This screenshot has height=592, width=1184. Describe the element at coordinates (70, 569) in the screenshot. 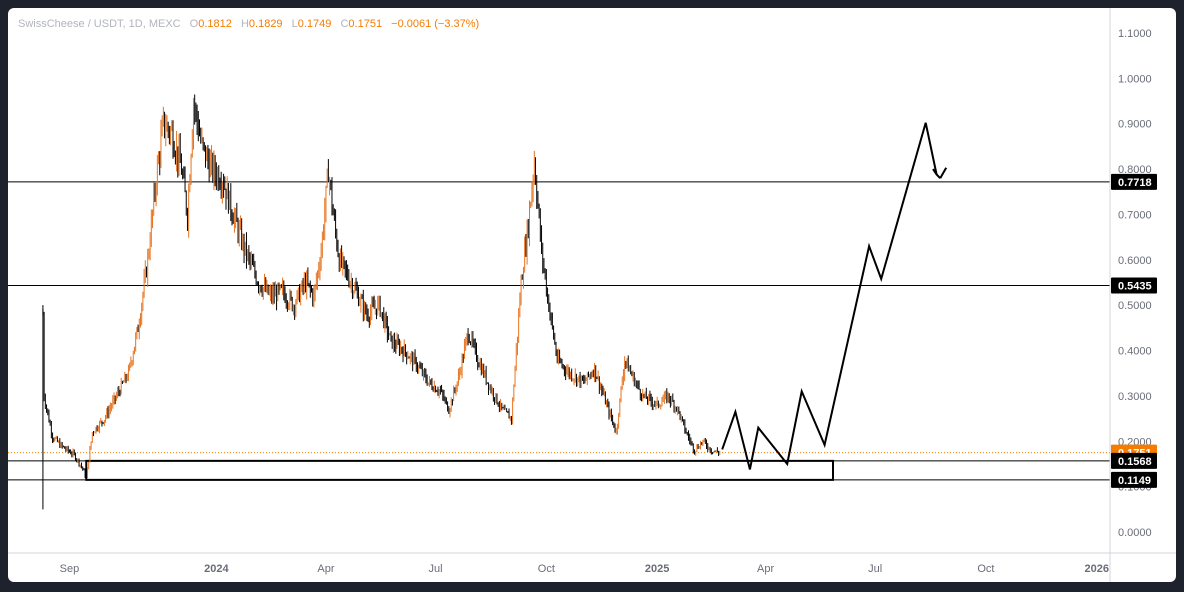

I see `x-tick-label: Sep` at that location.